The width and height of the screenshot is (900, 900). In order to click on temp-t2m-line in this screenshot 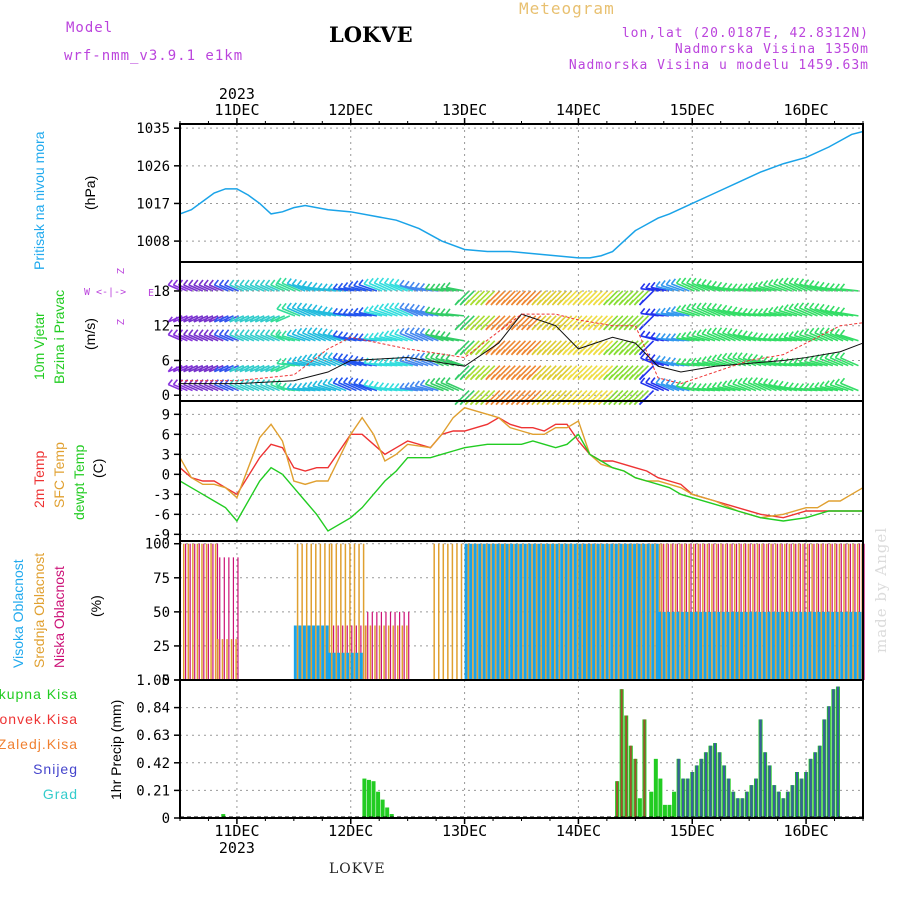, I will do `click(521, 467)`.